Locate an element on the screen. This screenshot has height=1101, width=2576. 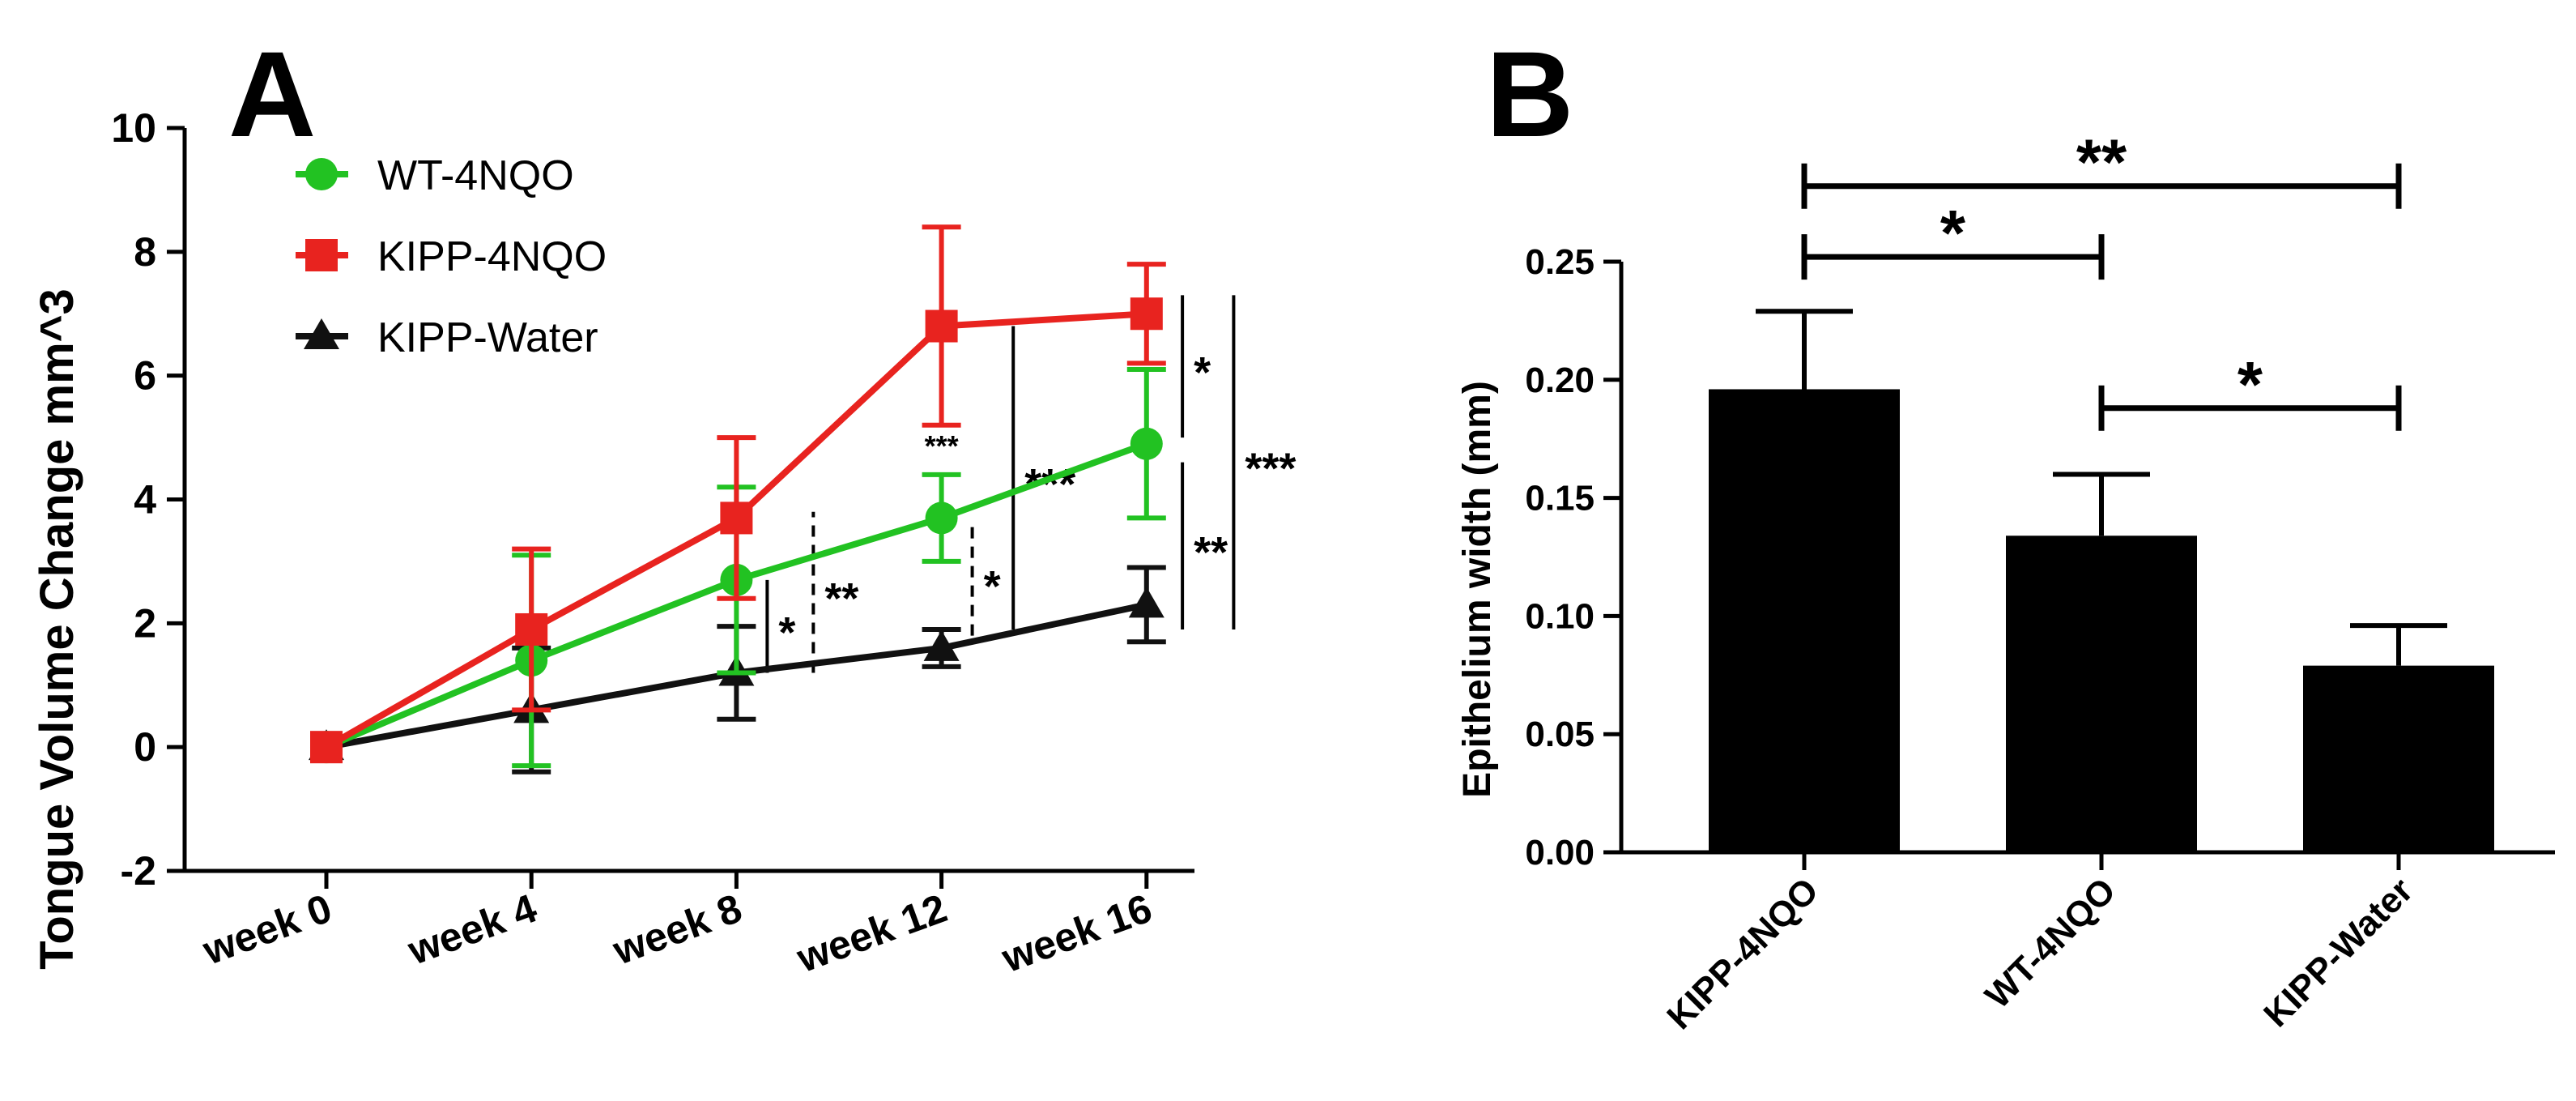
x-category-label: week 16 is located at coordinates (1076, 933).